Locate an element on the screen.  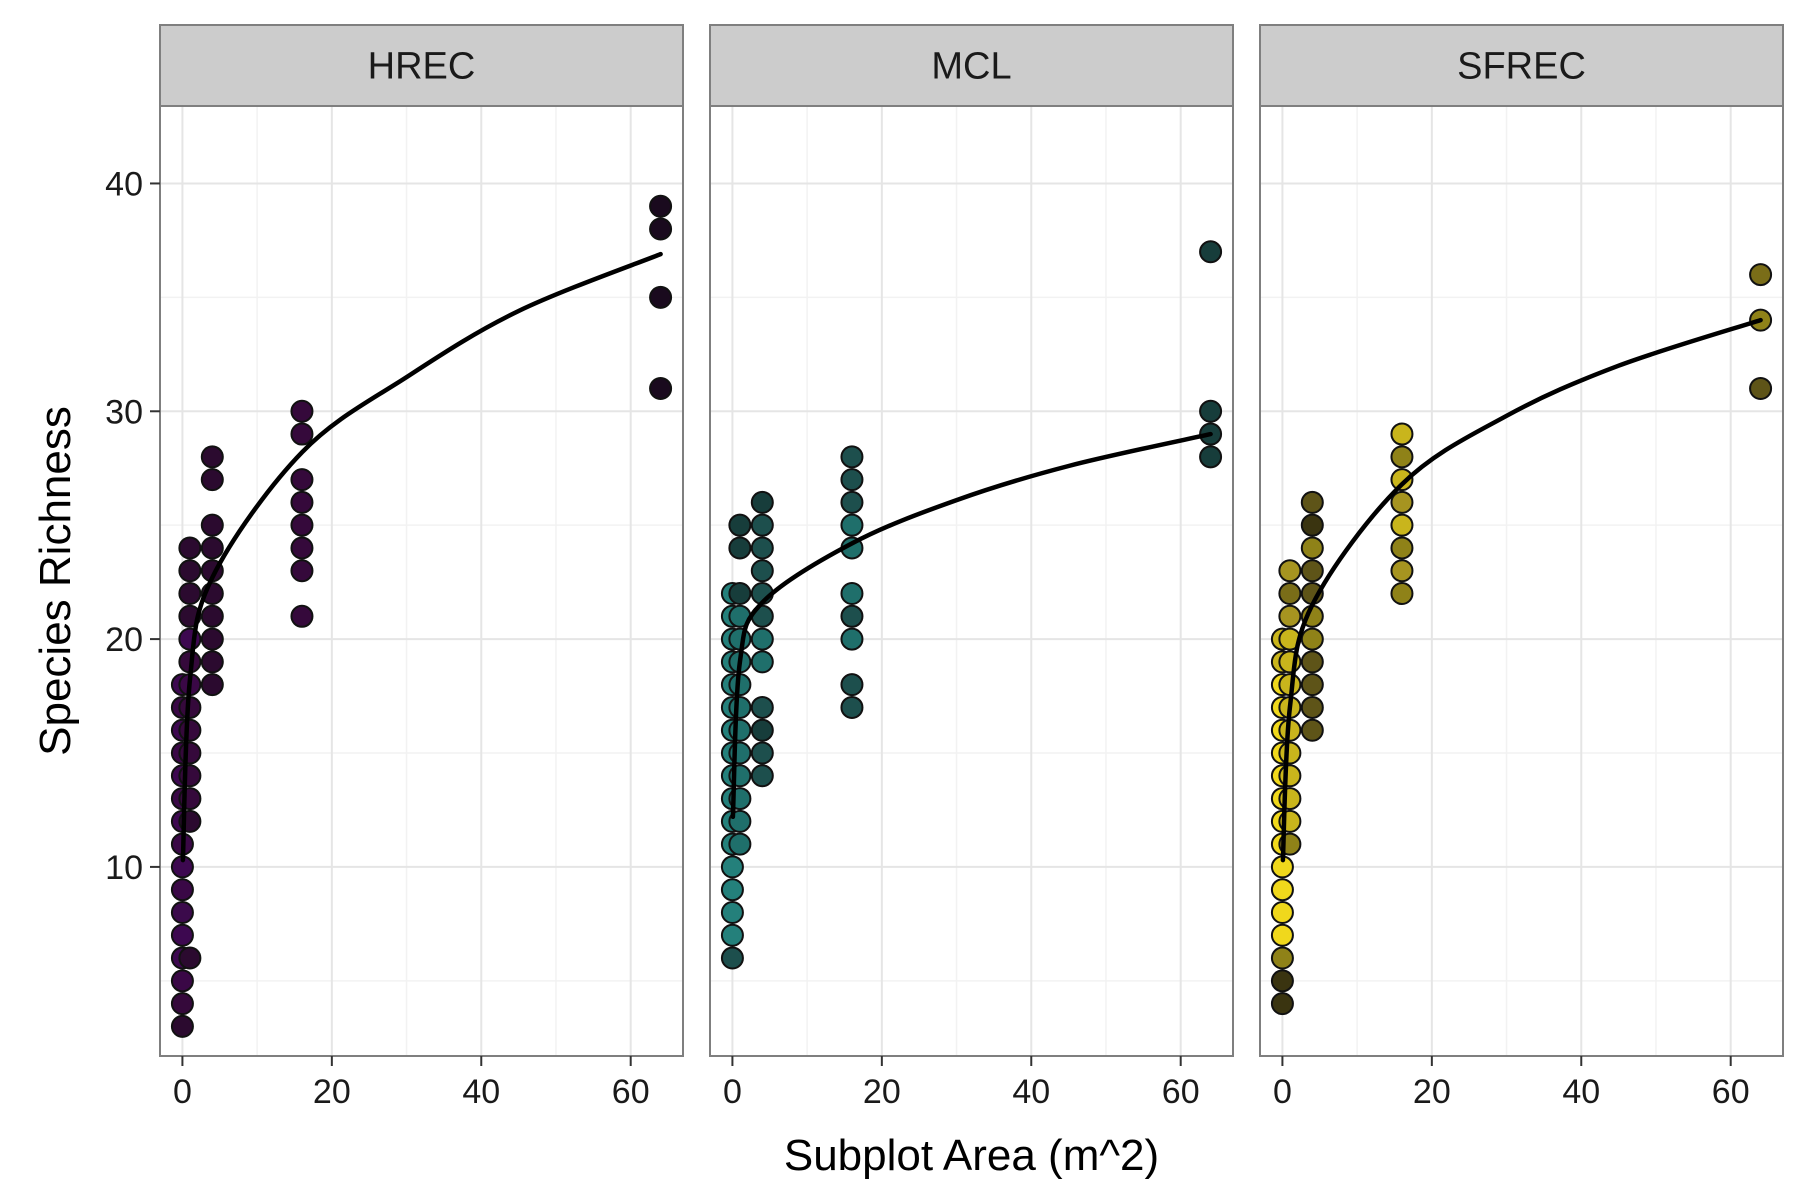
x-axis-title: Subplot Area (m^2) is located at coordinates (971, 1155).